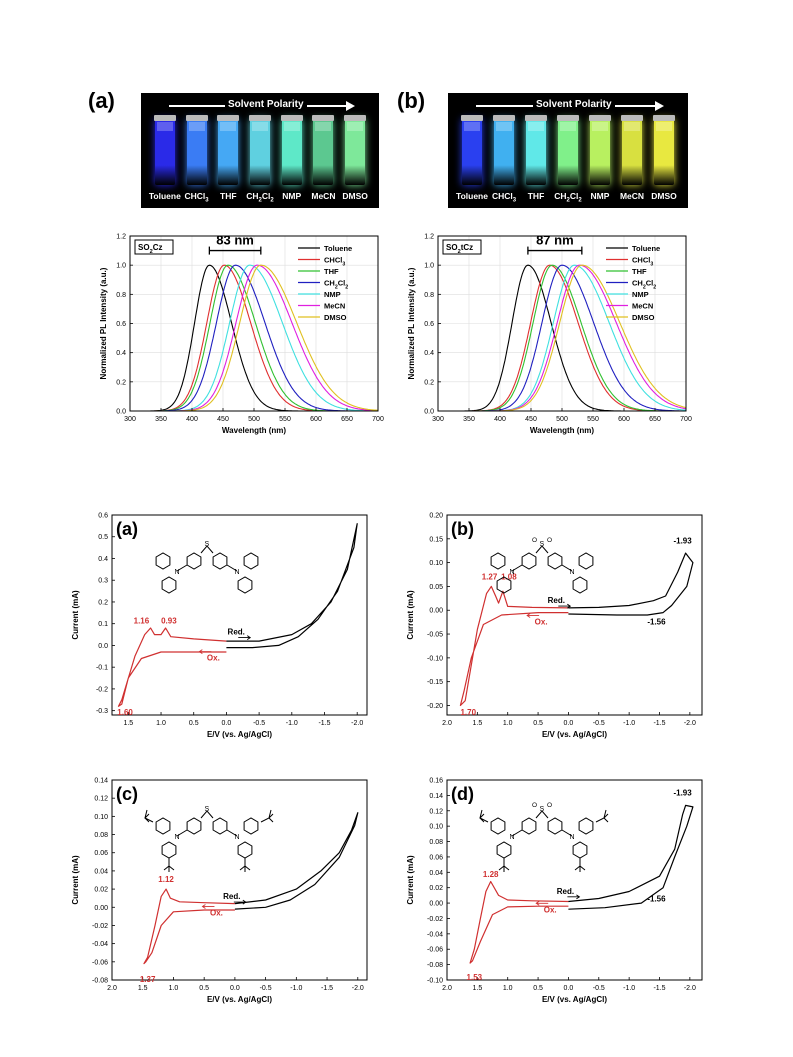 The image size is (793, 1057). What do you see at coordinates (642, 306) in the screenshot?
I see `legend-label: MeCN` at bounding box center [642, 306].